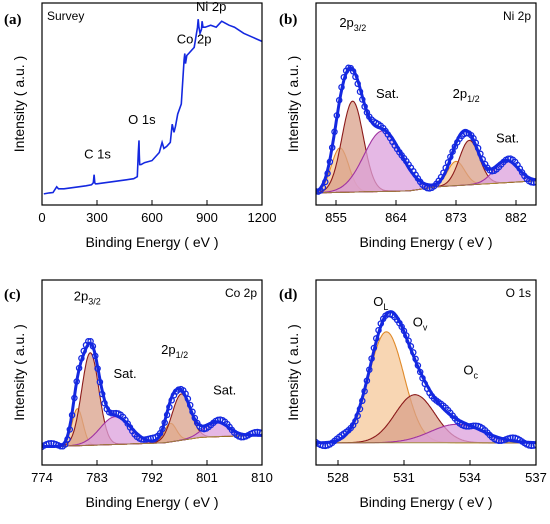  I want to click on peak-annotation: 2p1/2, so click(174, 351).